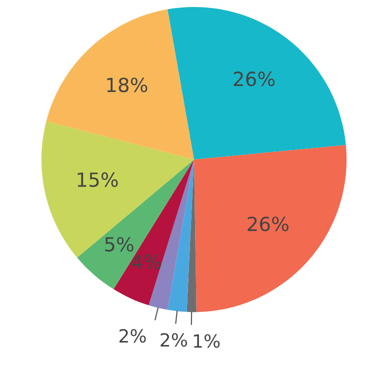 The image size is (388, 389). I want to click on data-label: 5%, so click(119, 244).